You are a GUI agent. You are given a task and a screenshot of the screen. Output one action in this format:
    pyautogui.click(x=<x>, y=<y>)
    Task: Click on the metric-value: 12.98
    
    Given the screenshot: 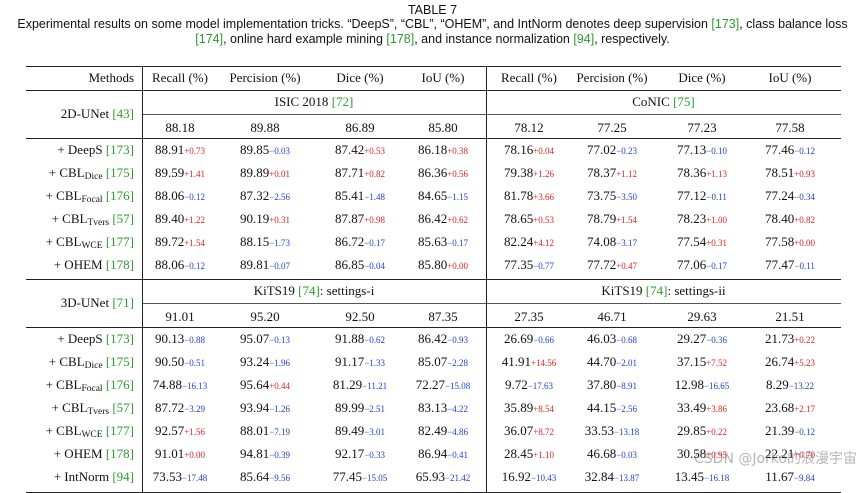 What is the action you would take?
    pyautogui.click(x=689, y=385)
    